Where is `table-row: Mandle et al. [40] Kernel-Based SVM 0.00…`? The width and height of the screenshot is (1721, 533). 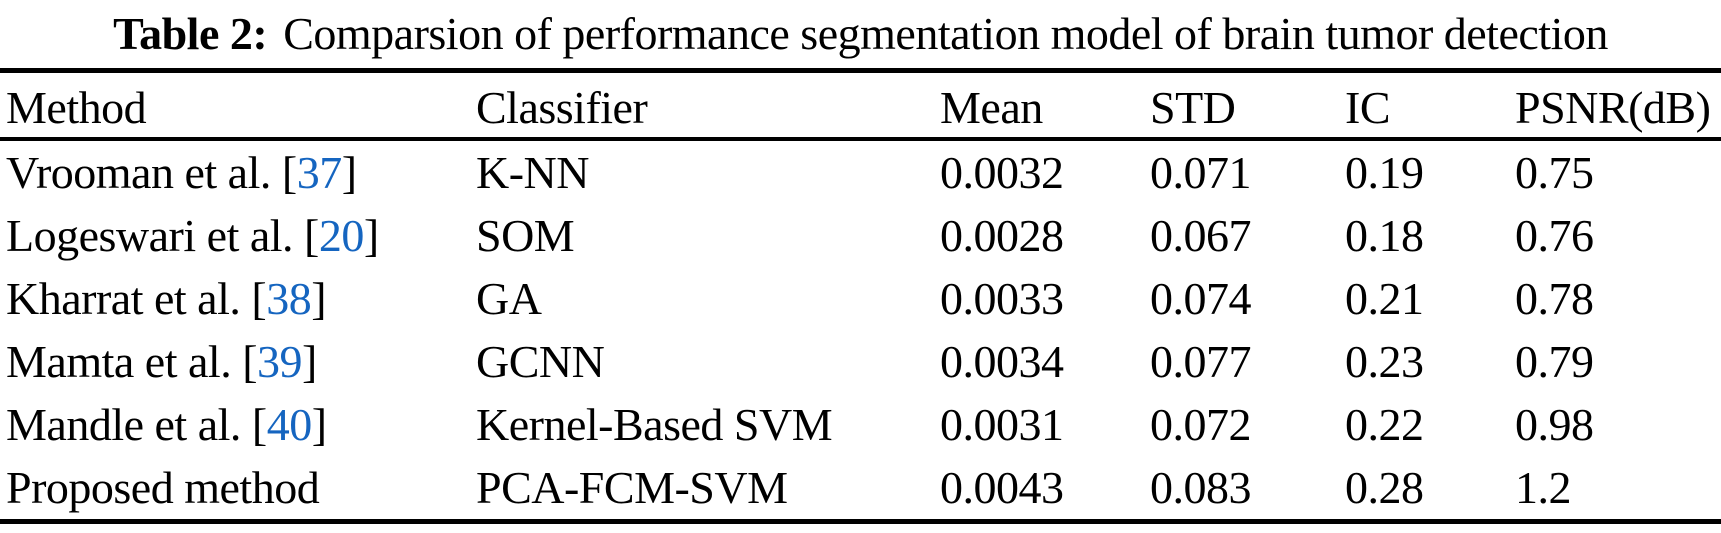
table-row: Mandle et al. [40] Kernel-Based SVM 0.00… is located at coordinates (860, 424).